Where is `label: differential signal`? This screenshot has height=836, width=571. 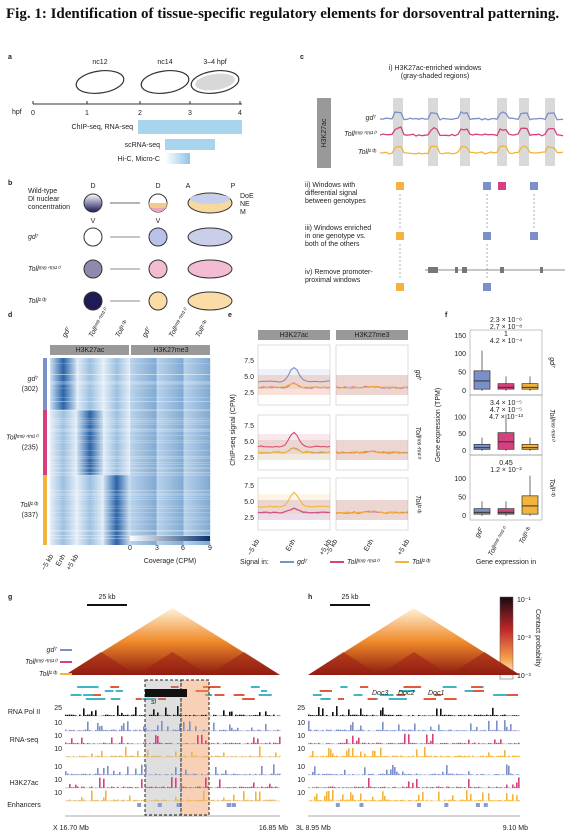 label: differential signal is located at coordinates (331, 193).